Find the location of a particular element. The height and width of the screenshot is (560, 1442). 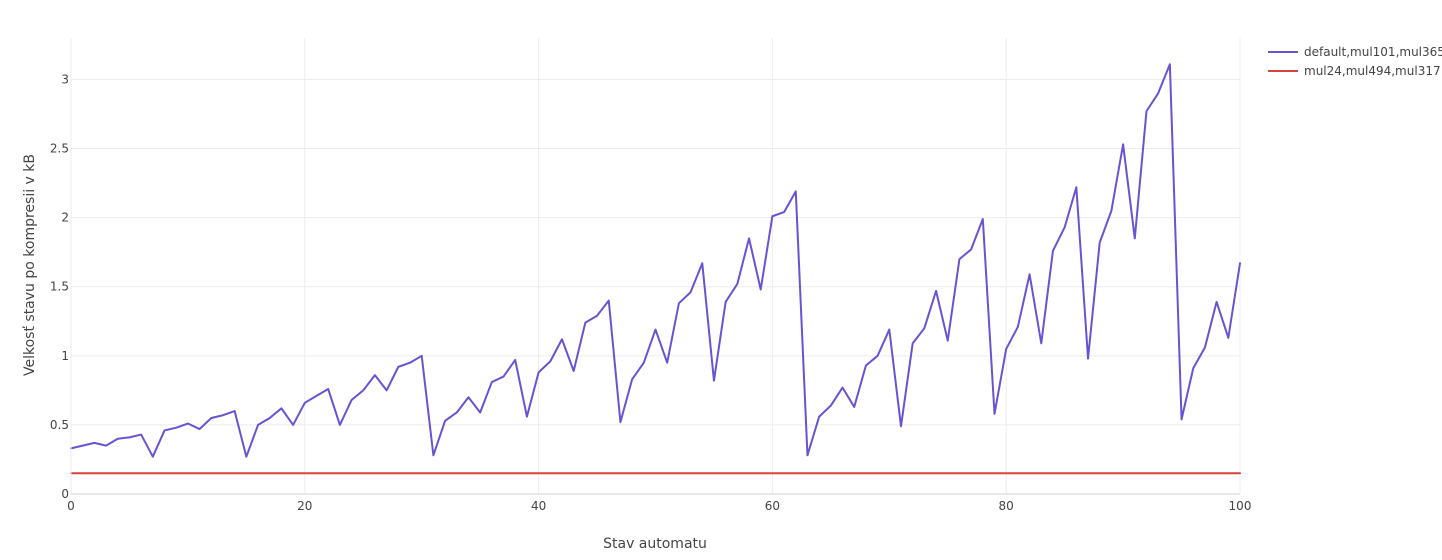

legend: default,mul101,mul365 mul24,mul494,mul317 is located at coordinates (1355, 61).